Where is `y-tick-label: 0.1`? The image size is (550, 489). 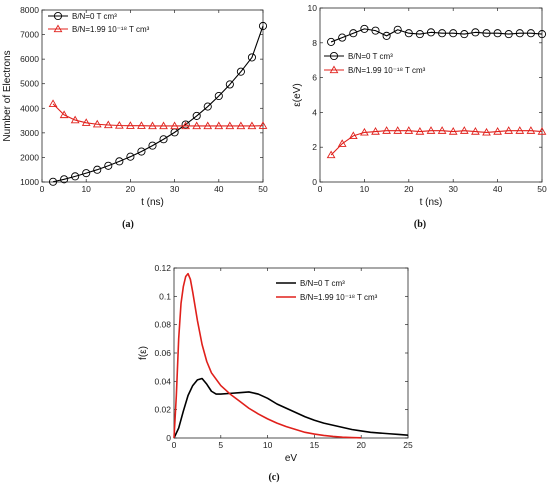 y-tick-label: 0.1 is located at coordinates (165, 296).